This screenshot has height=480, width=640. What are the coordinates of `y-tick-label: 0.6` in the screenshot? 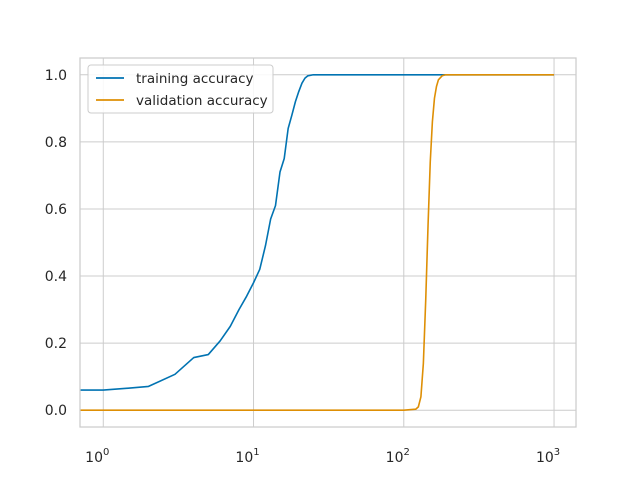 It's located at (56, 210).